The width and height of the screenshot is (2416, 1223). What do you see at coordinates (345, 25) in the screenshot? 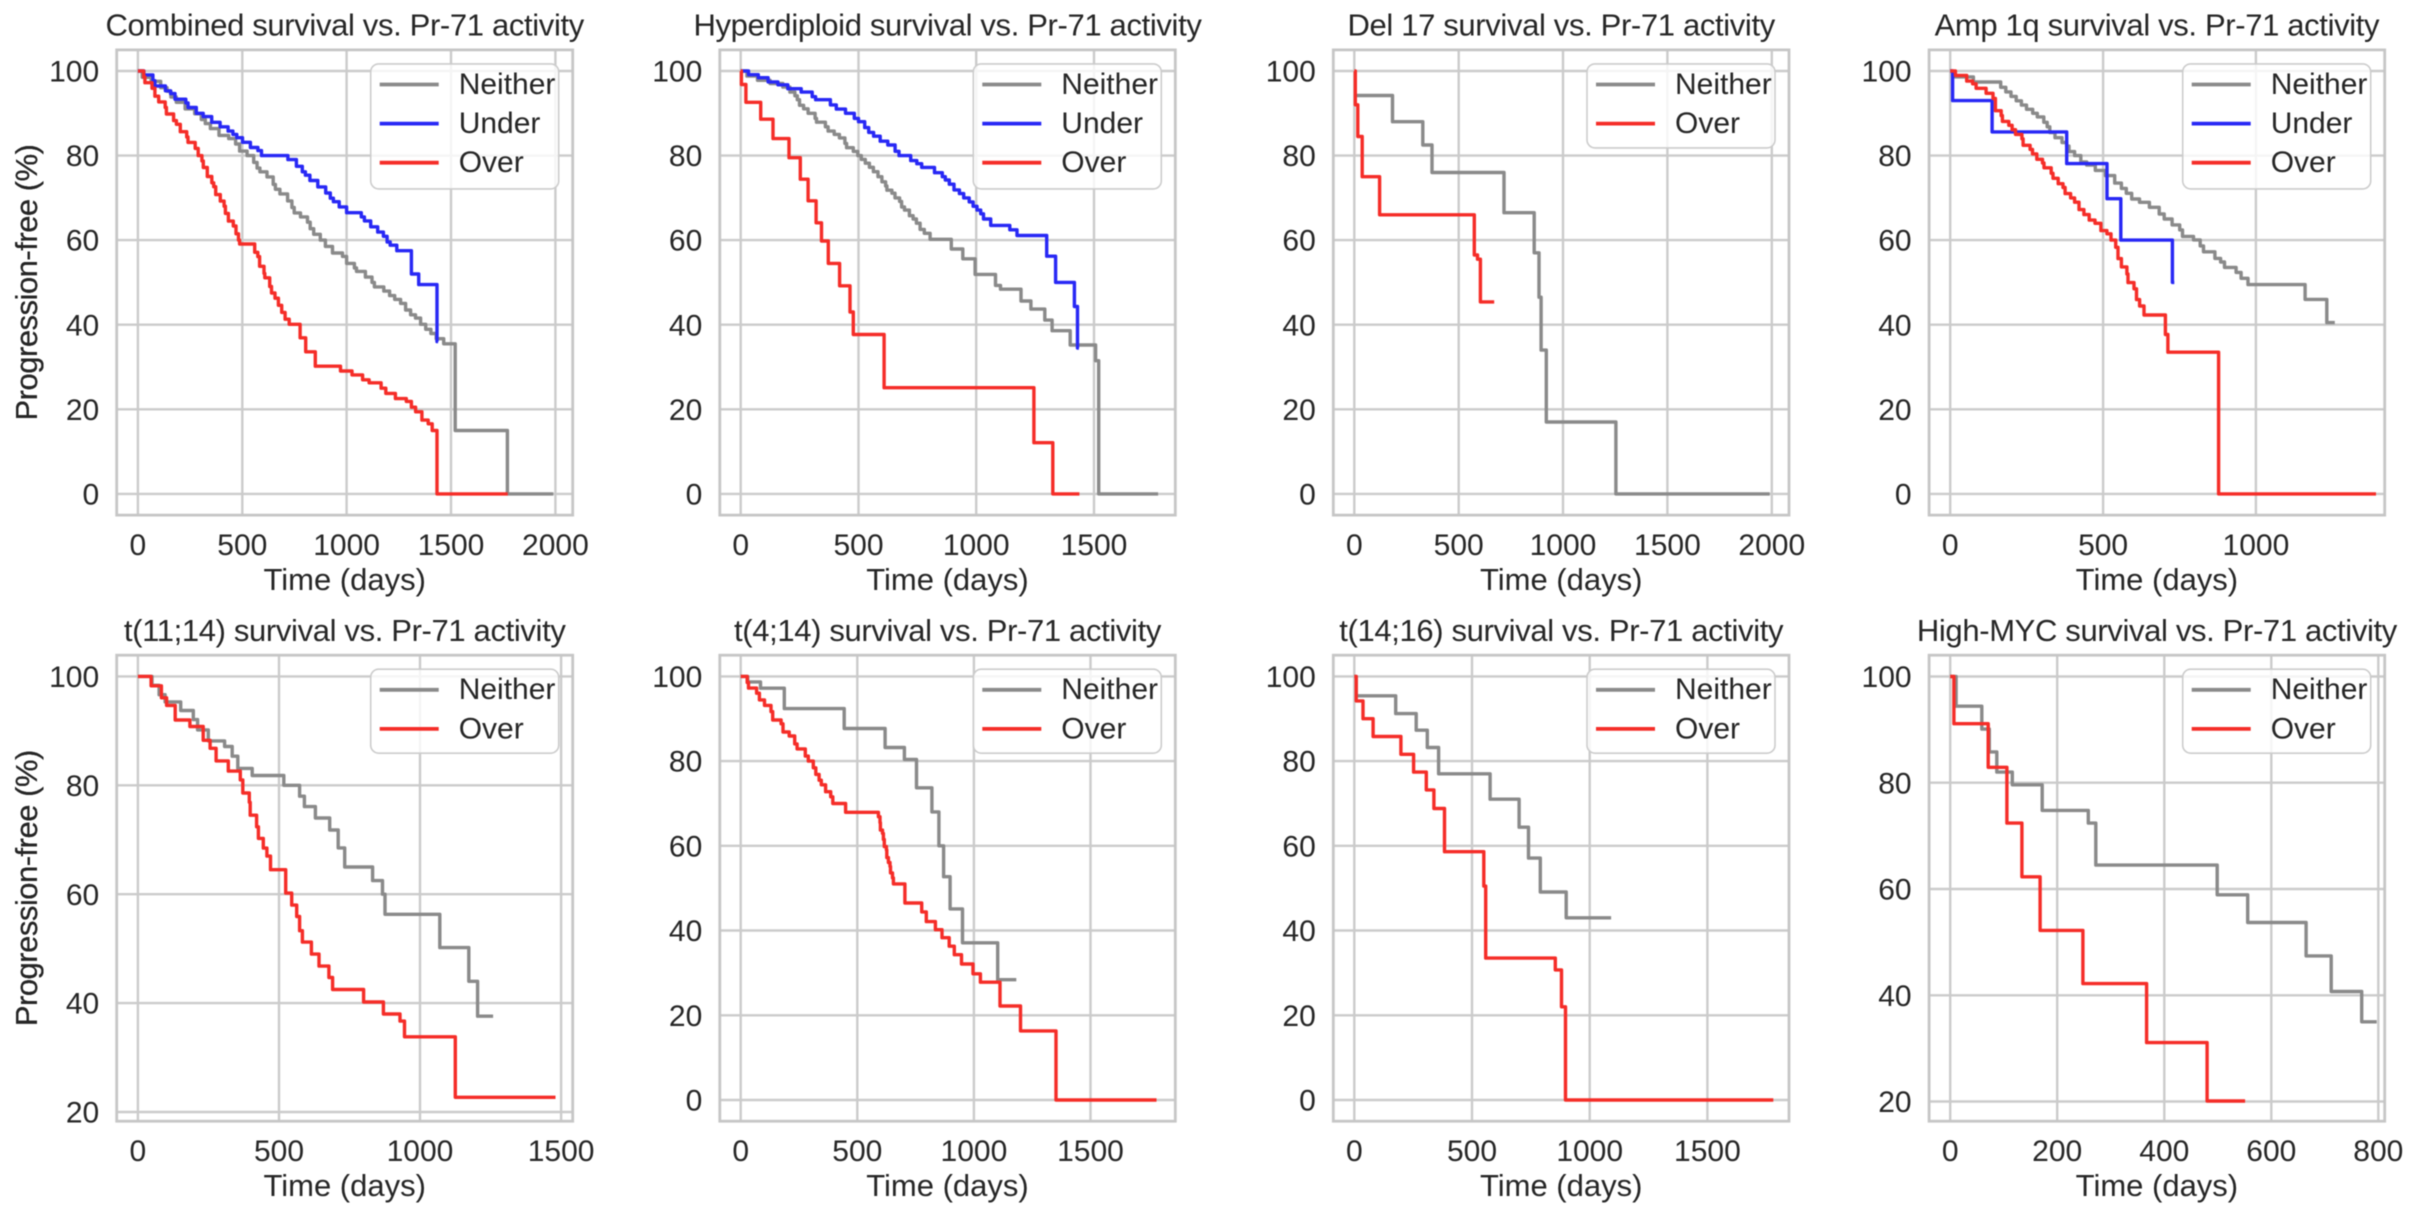
I see `svg-text:Combined survival vs. Pr-71 ac: Combined survival vs. Pr-71 activity` at bounding box center [345, 25].